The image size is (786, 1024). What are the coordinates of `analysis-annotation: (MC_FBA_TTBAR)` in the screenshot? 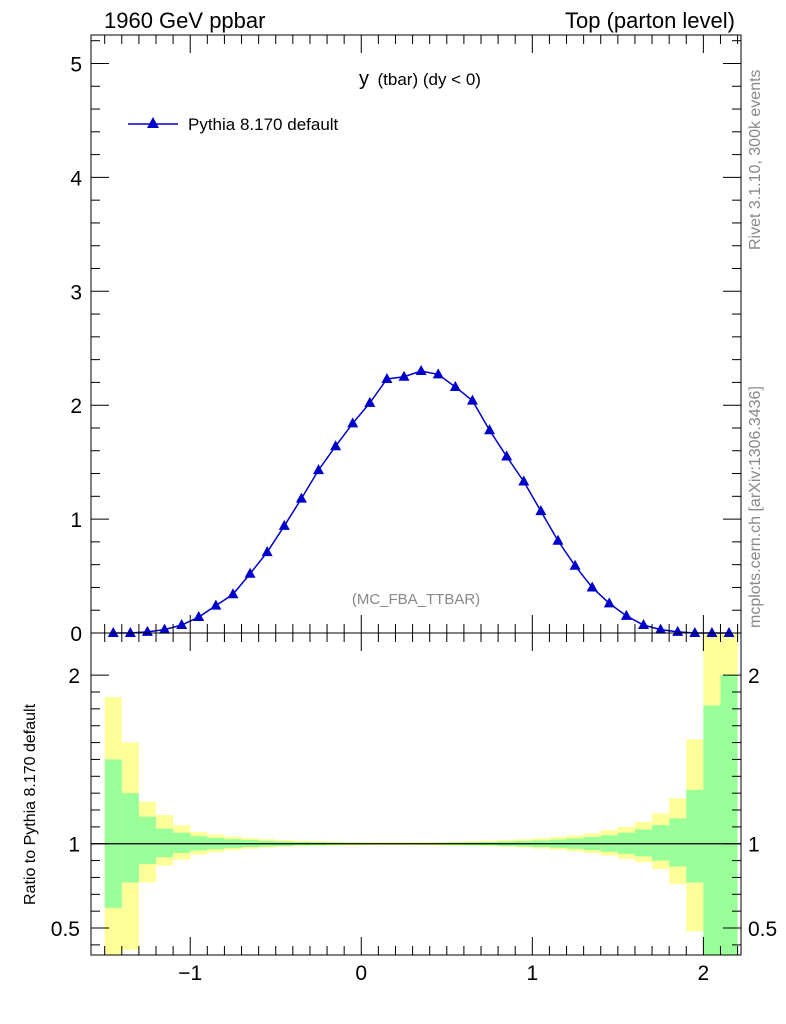 It's located at (416, 599).